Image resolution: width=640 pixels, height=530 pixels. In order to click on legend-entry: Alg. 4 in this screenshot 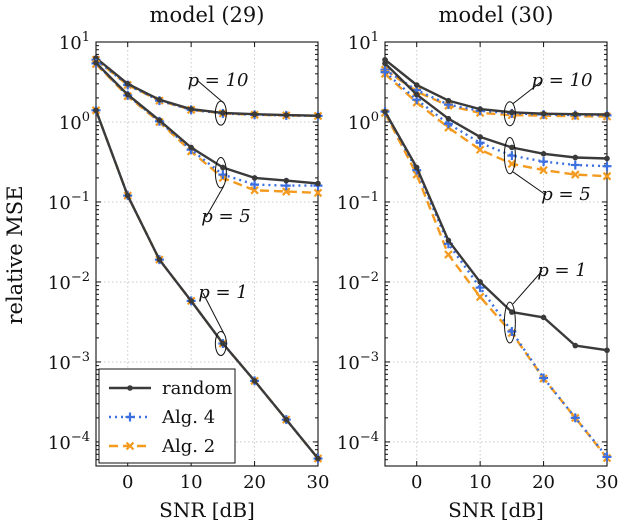, I will do `click(162, 417)`.